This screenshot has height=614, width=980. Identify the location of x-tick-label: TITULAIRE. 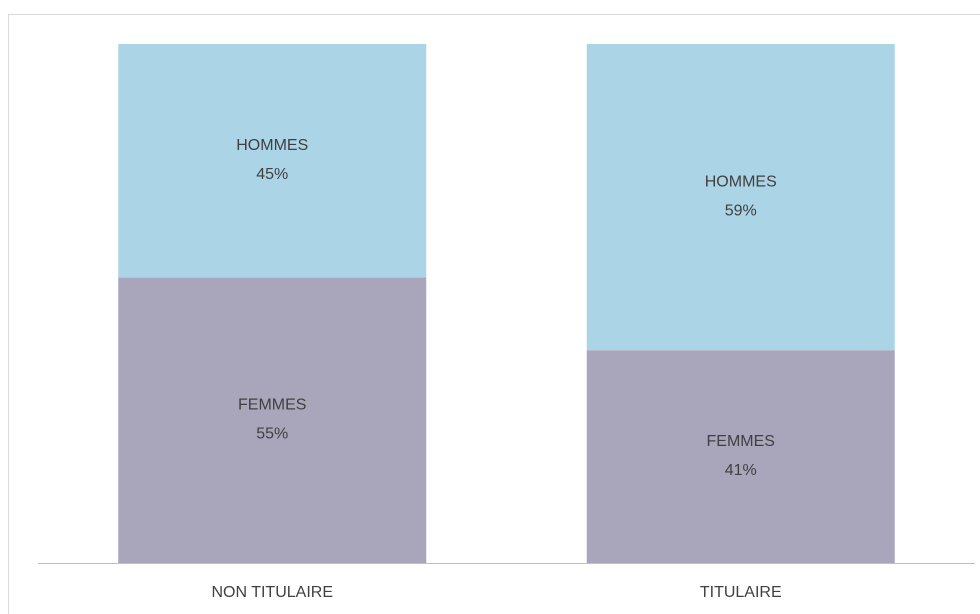
(741, 592).